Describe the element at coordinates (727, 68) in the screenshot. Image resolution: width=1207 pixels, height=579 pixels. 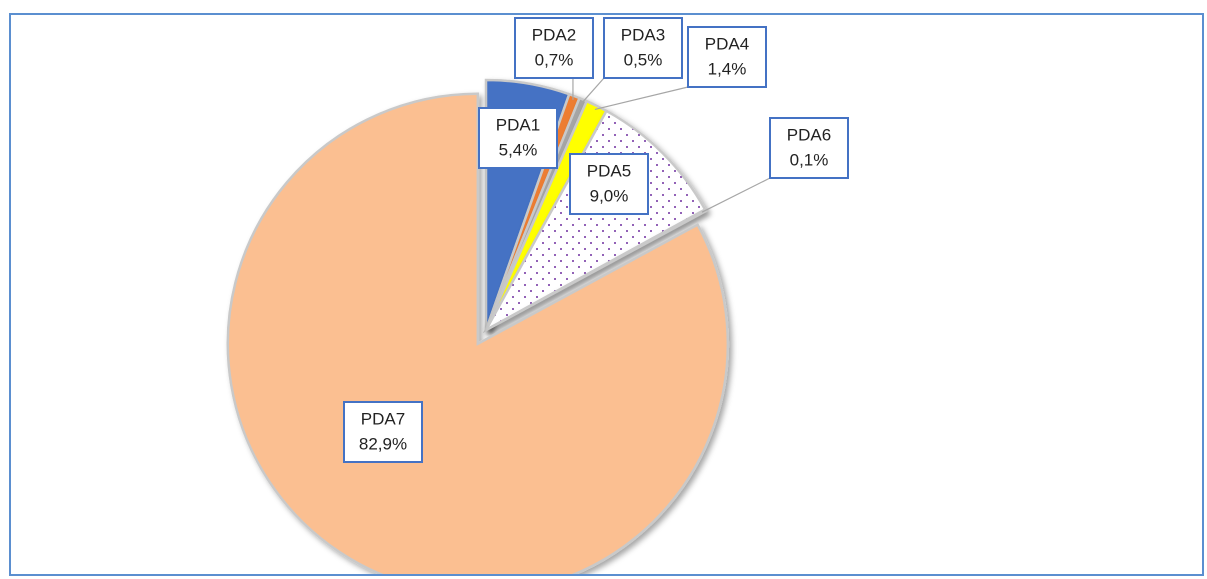
I see `data-label-value: 1,4%` at that location.